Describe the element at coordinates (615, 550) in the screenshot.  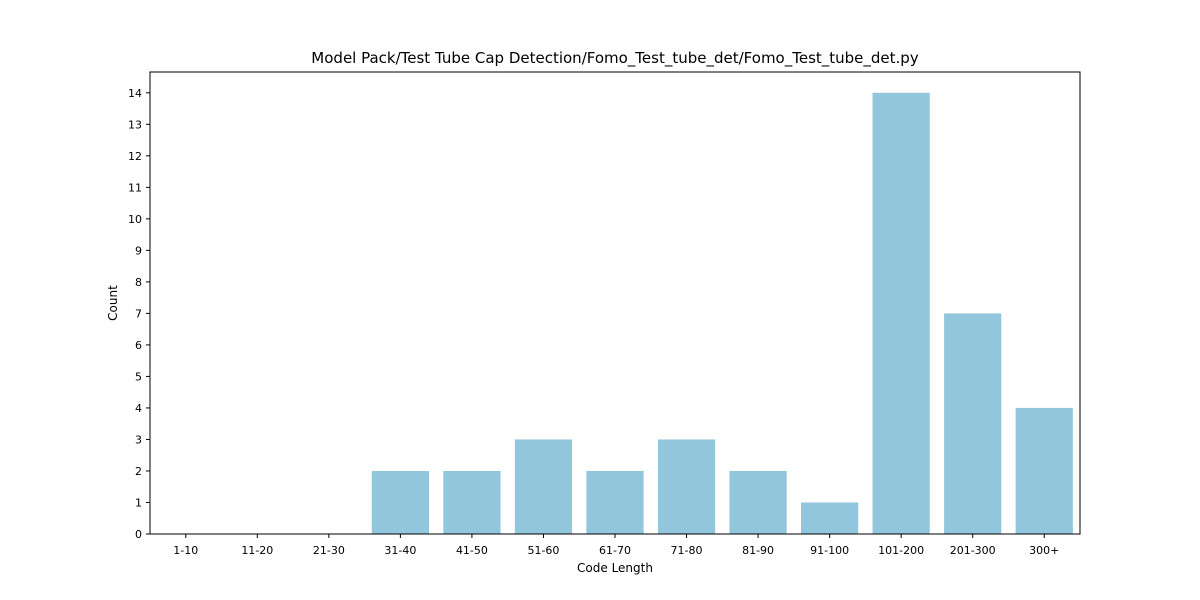
I see `x-tick-label: 61-70` at that location.